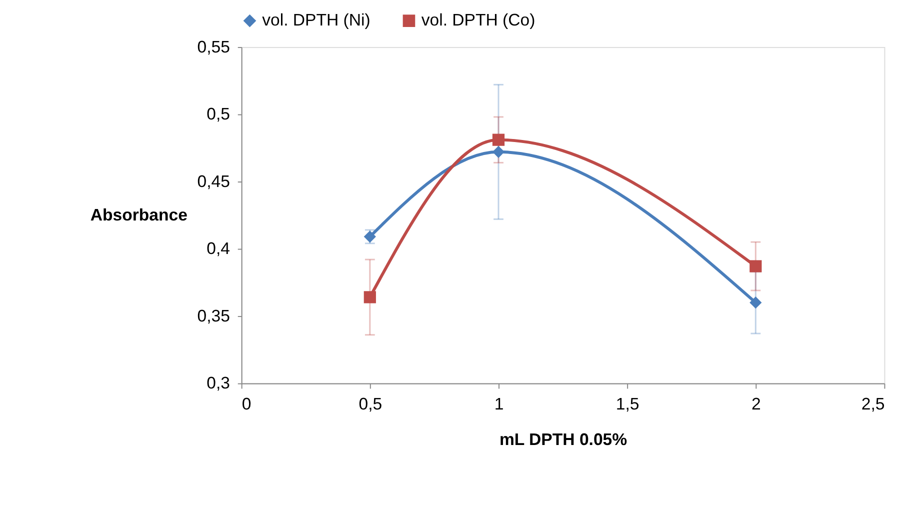  I want to click on x-tick-label: 2, so click(756, 404).